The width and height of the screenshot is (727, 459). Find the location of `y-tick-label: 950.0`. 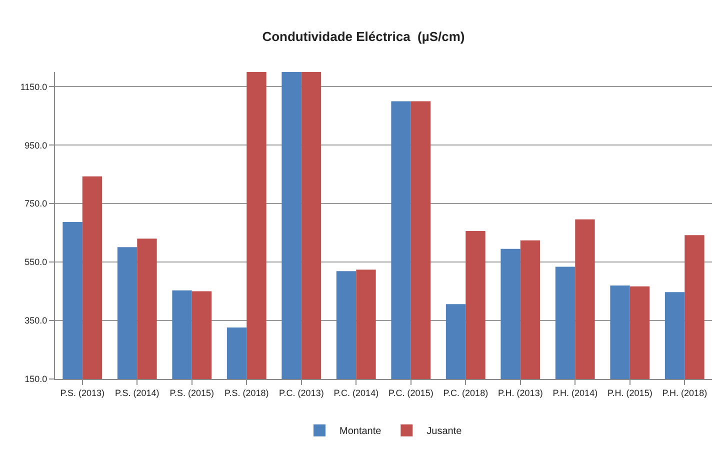

y-tick-label: 950.0 is located at coordinates (36, 145).